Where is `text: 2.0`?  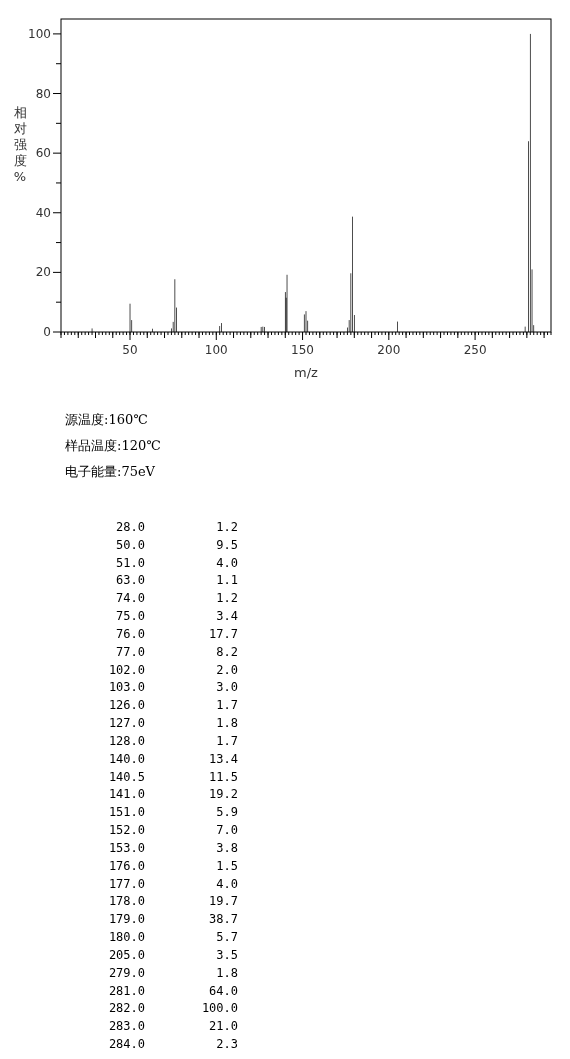
text: 2.0 is located at coordinates (227, 669).